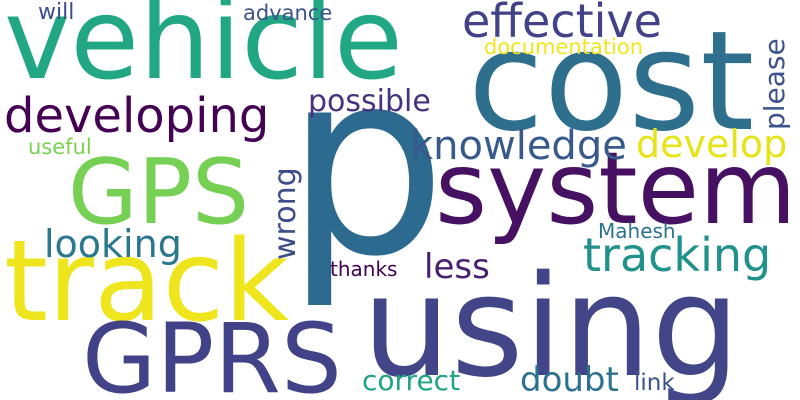  I want to click on word-effective: effective, so click(562, 24).